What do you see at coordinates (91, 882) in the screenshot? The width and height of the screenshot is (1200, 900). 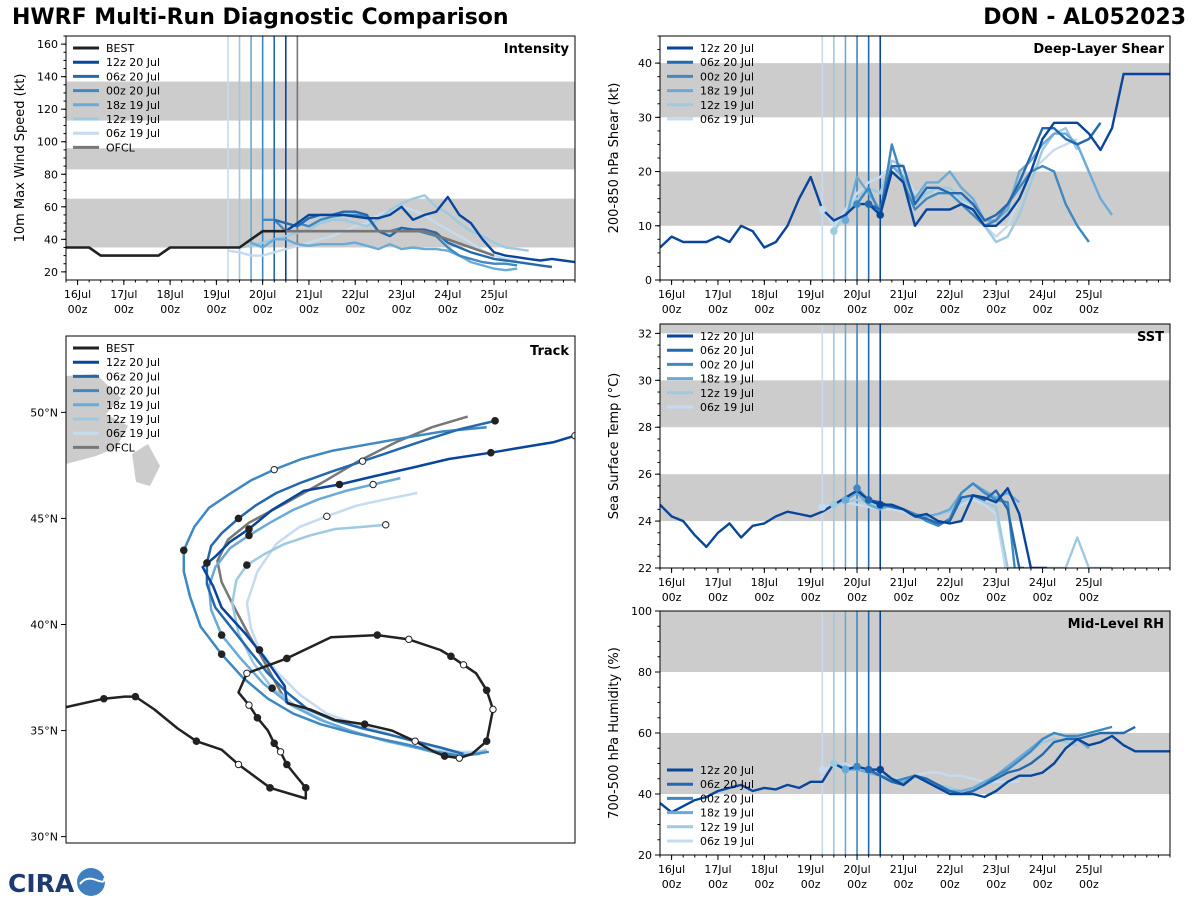 I see `logo-globe-icon` at bounding box center [91, 882].